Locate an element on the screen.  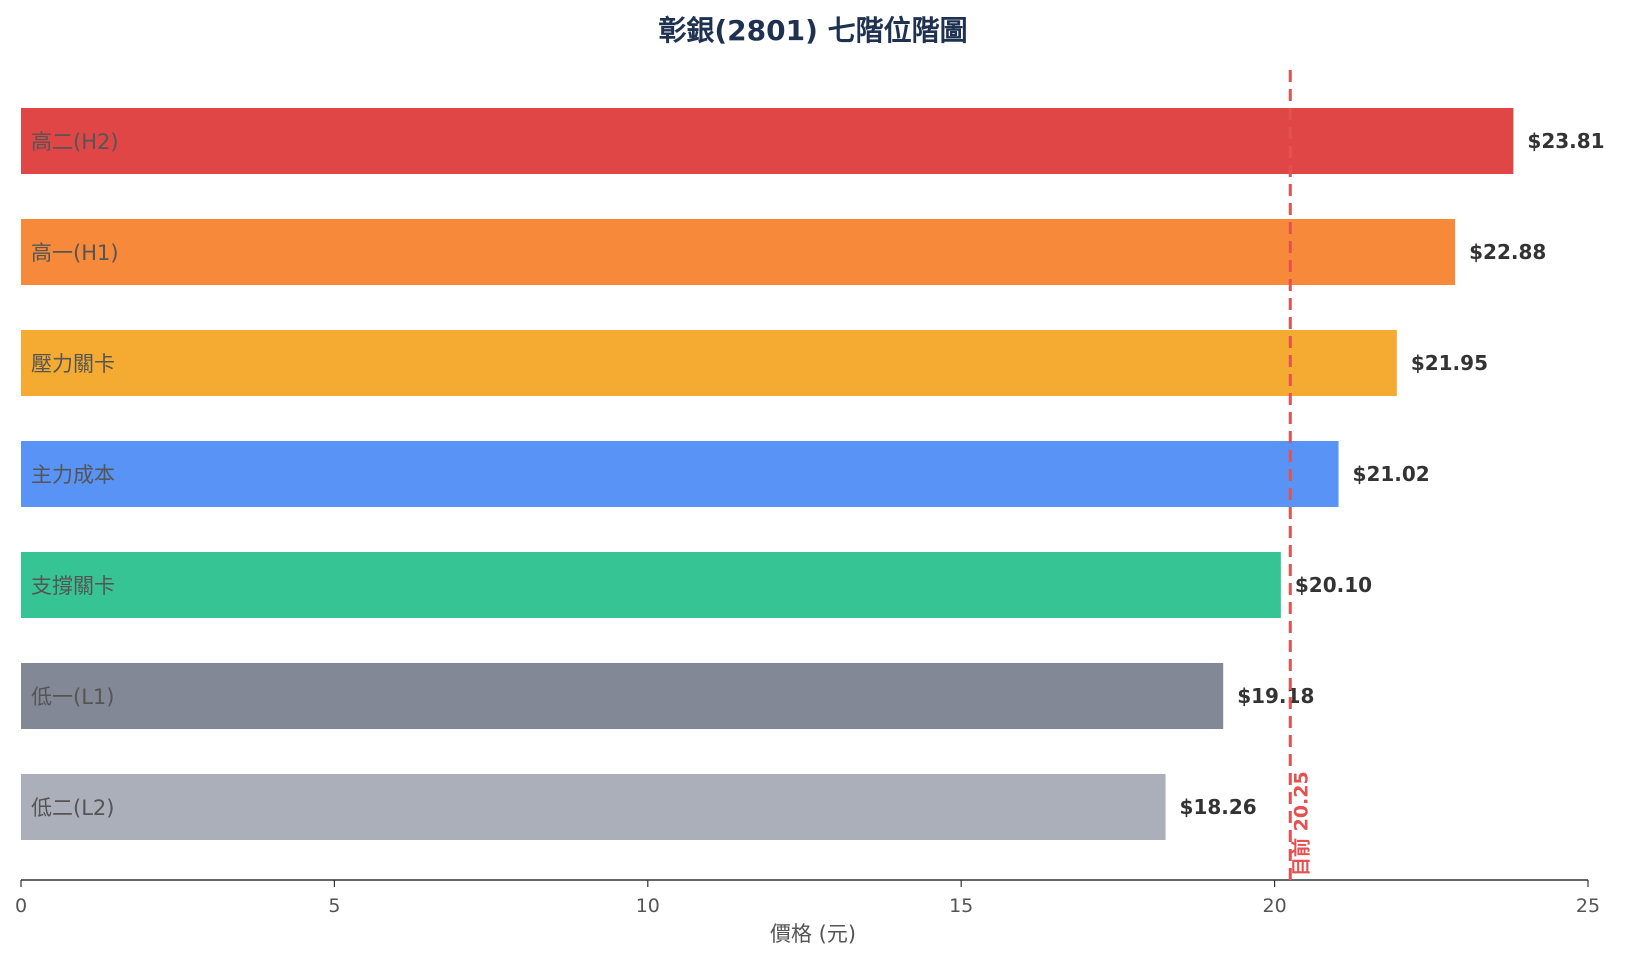
bar-category-label: 低二(L2) is located at coordinates (72, 808).